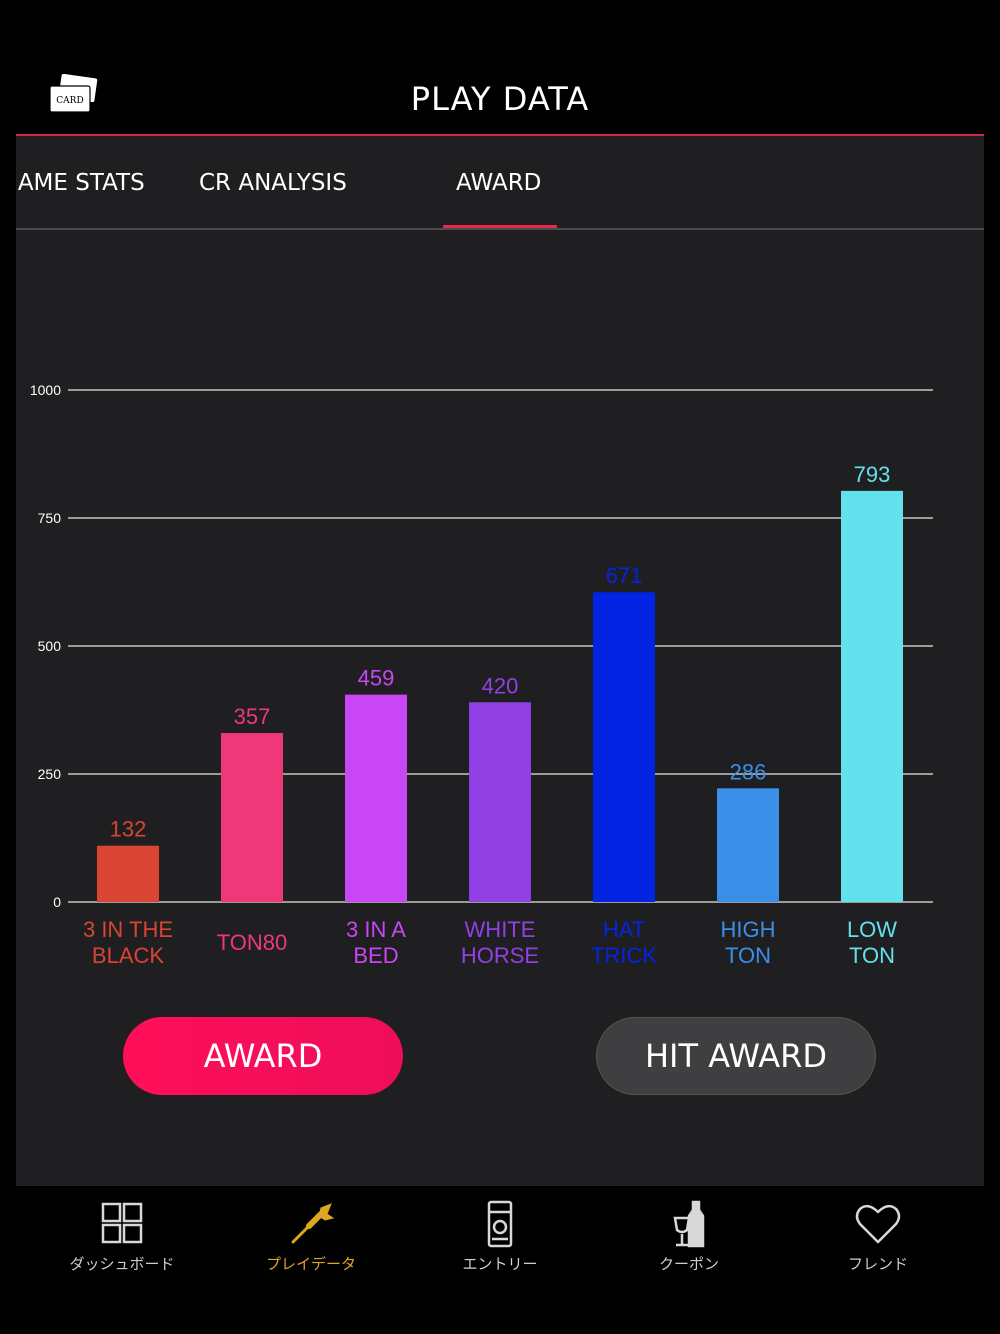 Image resolution: width=1000 pixels, height=1334 pixels. I want to click on nav-label-dashboard: ダッシュボード, so click(122, 1264).